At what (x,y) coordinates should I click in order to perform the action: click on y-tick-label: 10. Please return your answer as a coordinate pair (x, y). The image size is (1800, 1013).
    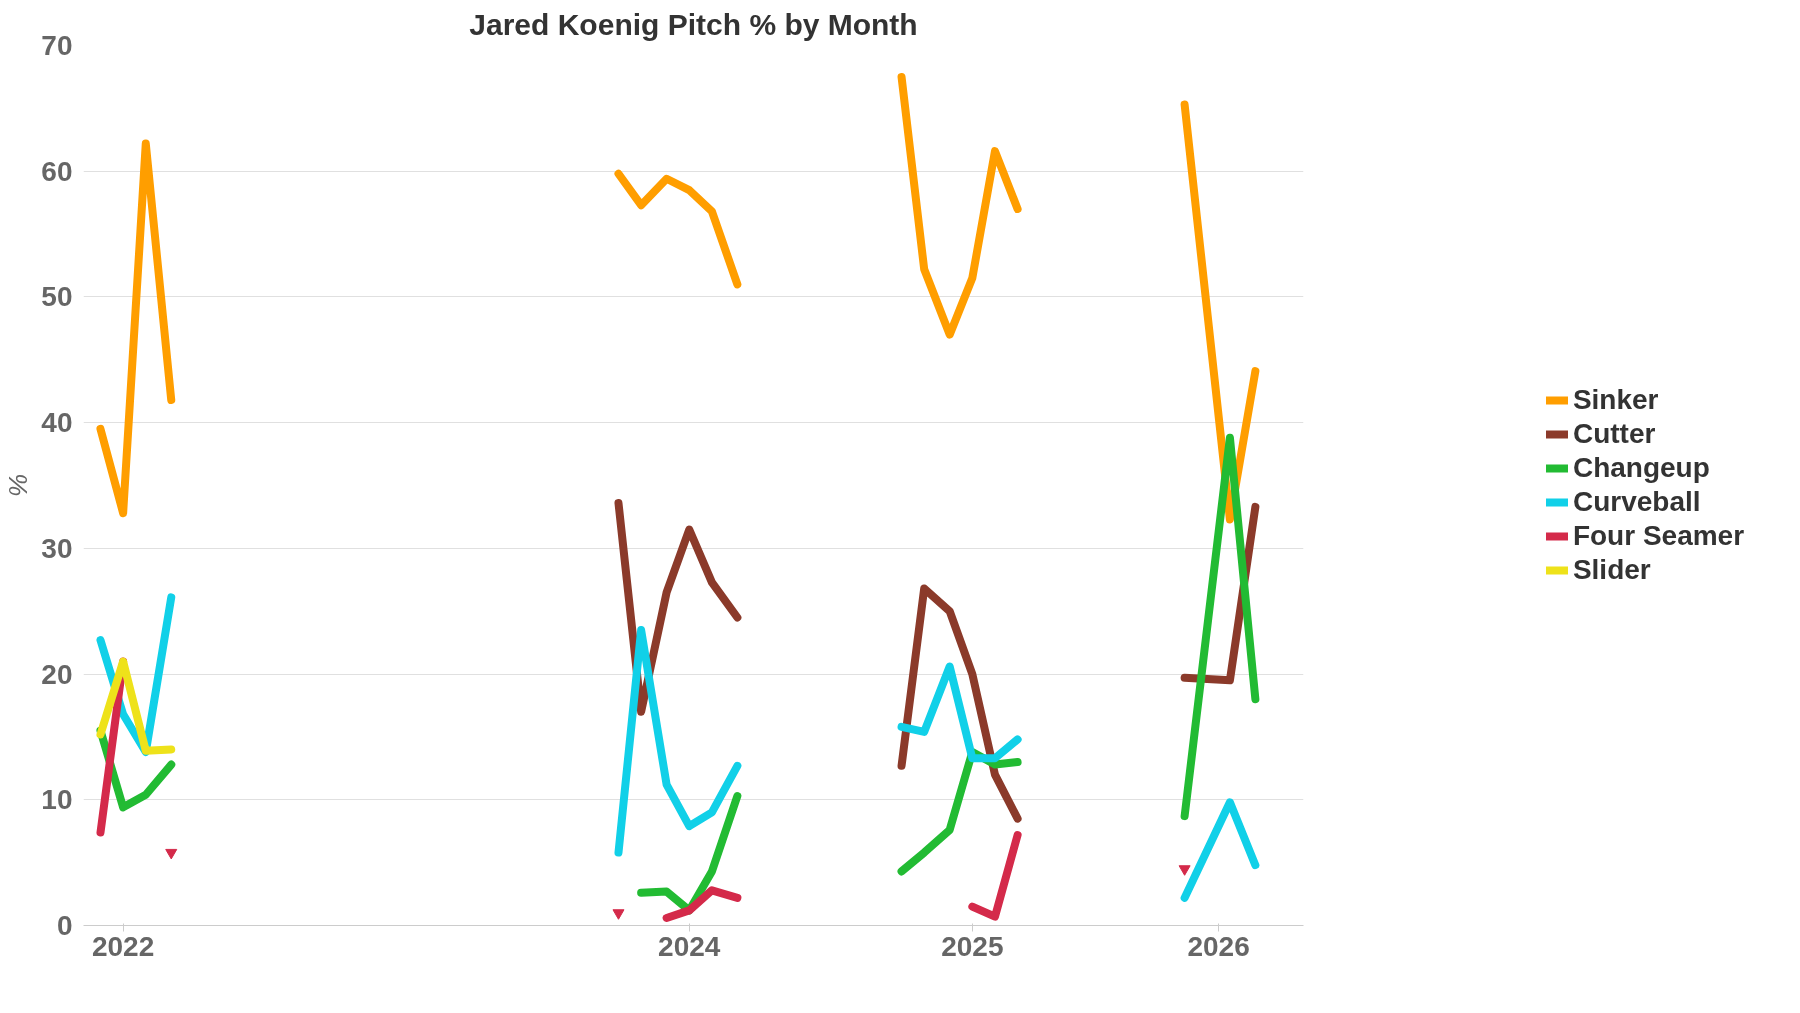
    Looking at the image, I should click on (57, 800).